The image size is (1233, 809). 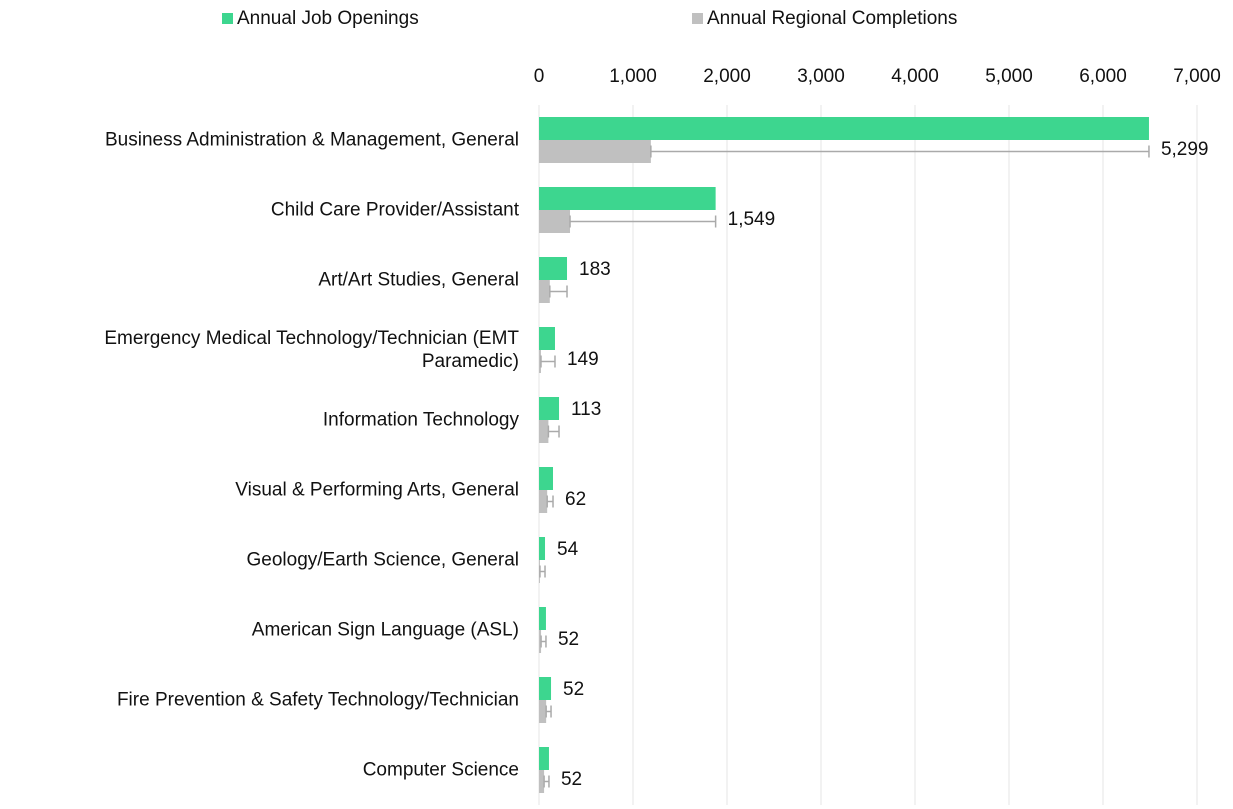 I want to click on data-label: 62, so click(x=575, y=499).